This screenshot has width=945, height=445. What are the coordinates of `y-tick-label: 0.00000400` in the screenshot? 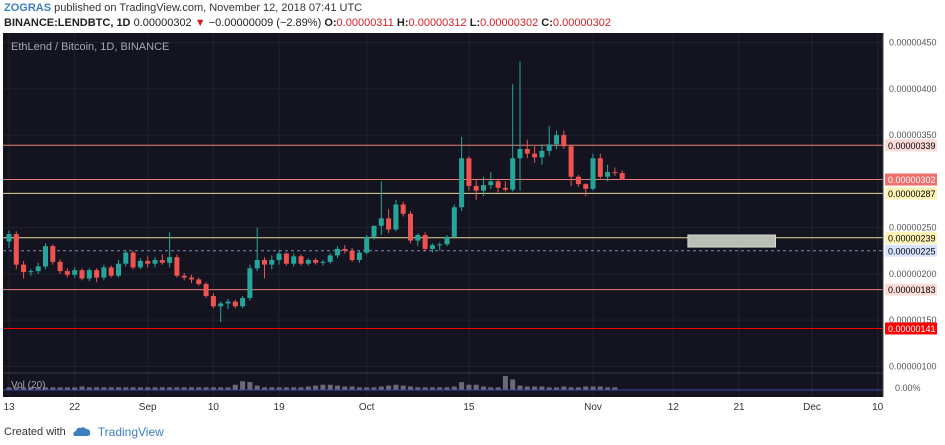 It's located at (913, 89).